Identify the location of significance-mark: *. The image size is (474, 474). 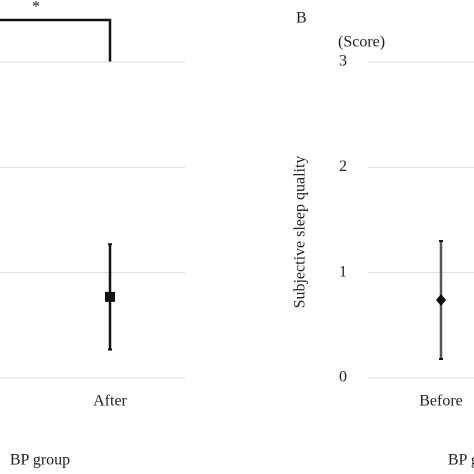
(36, 8).